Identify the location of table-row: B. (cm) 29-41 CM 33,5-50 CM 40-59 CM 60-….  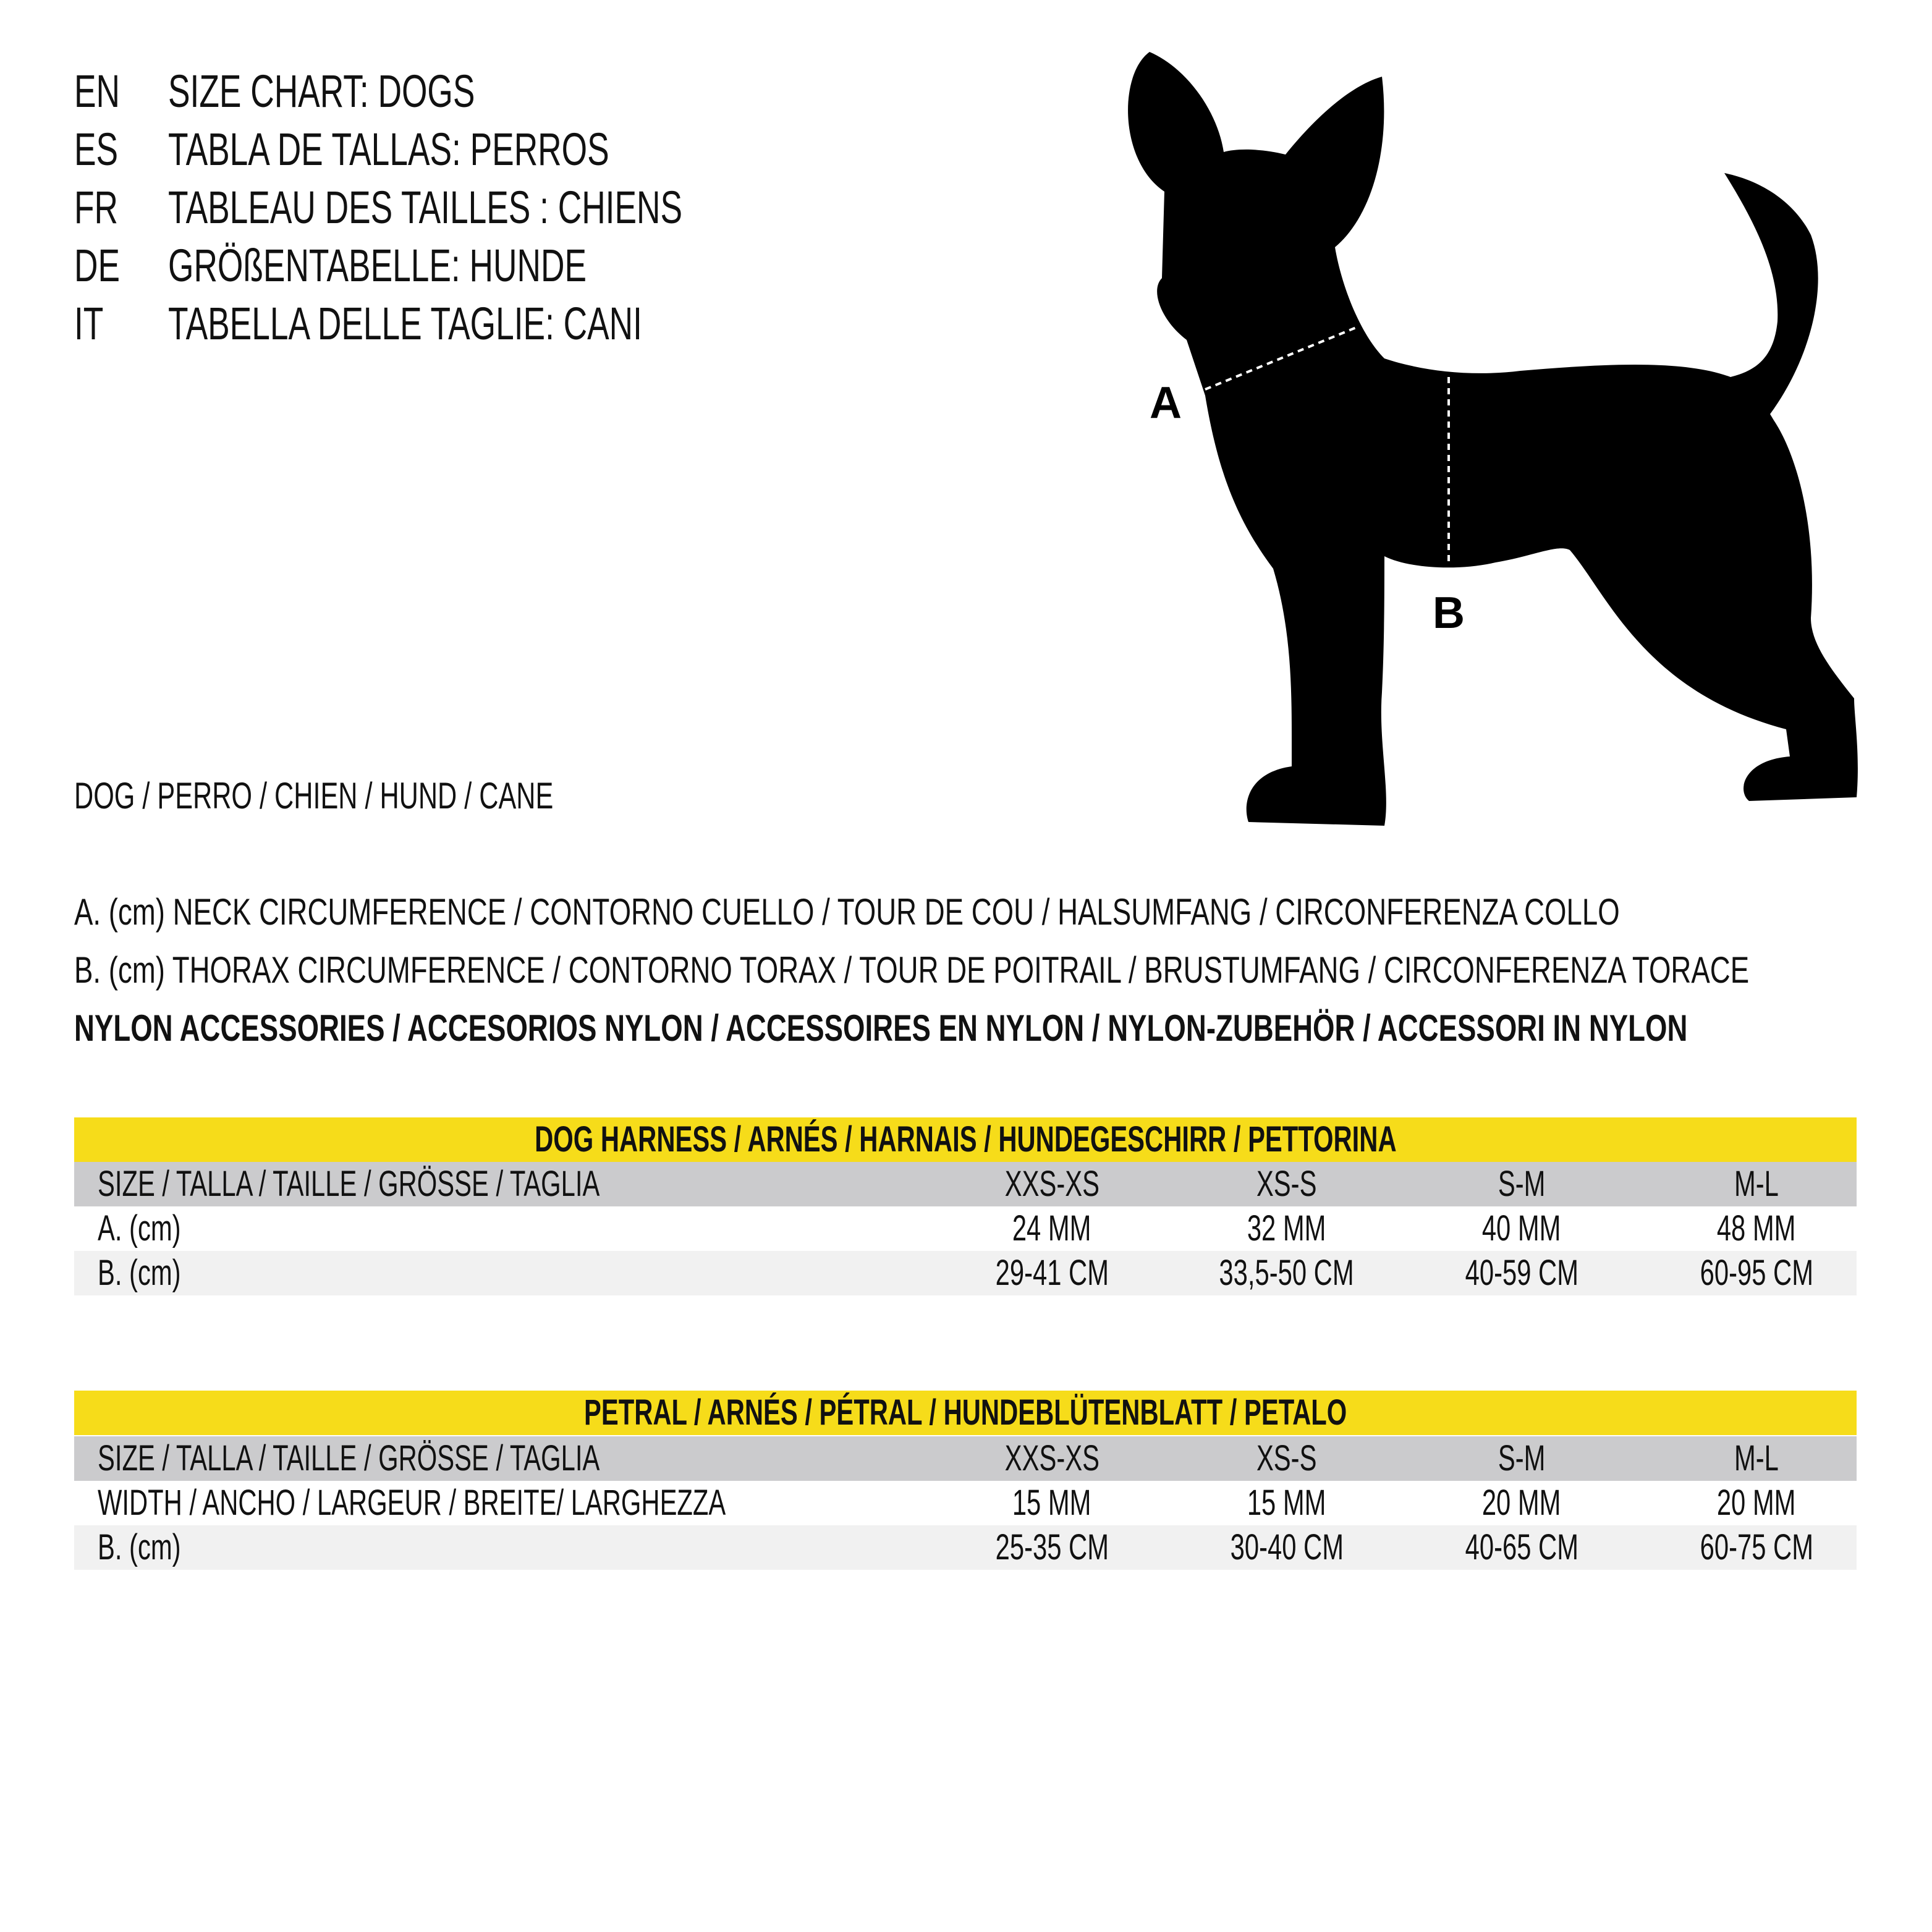
(965, 1273).